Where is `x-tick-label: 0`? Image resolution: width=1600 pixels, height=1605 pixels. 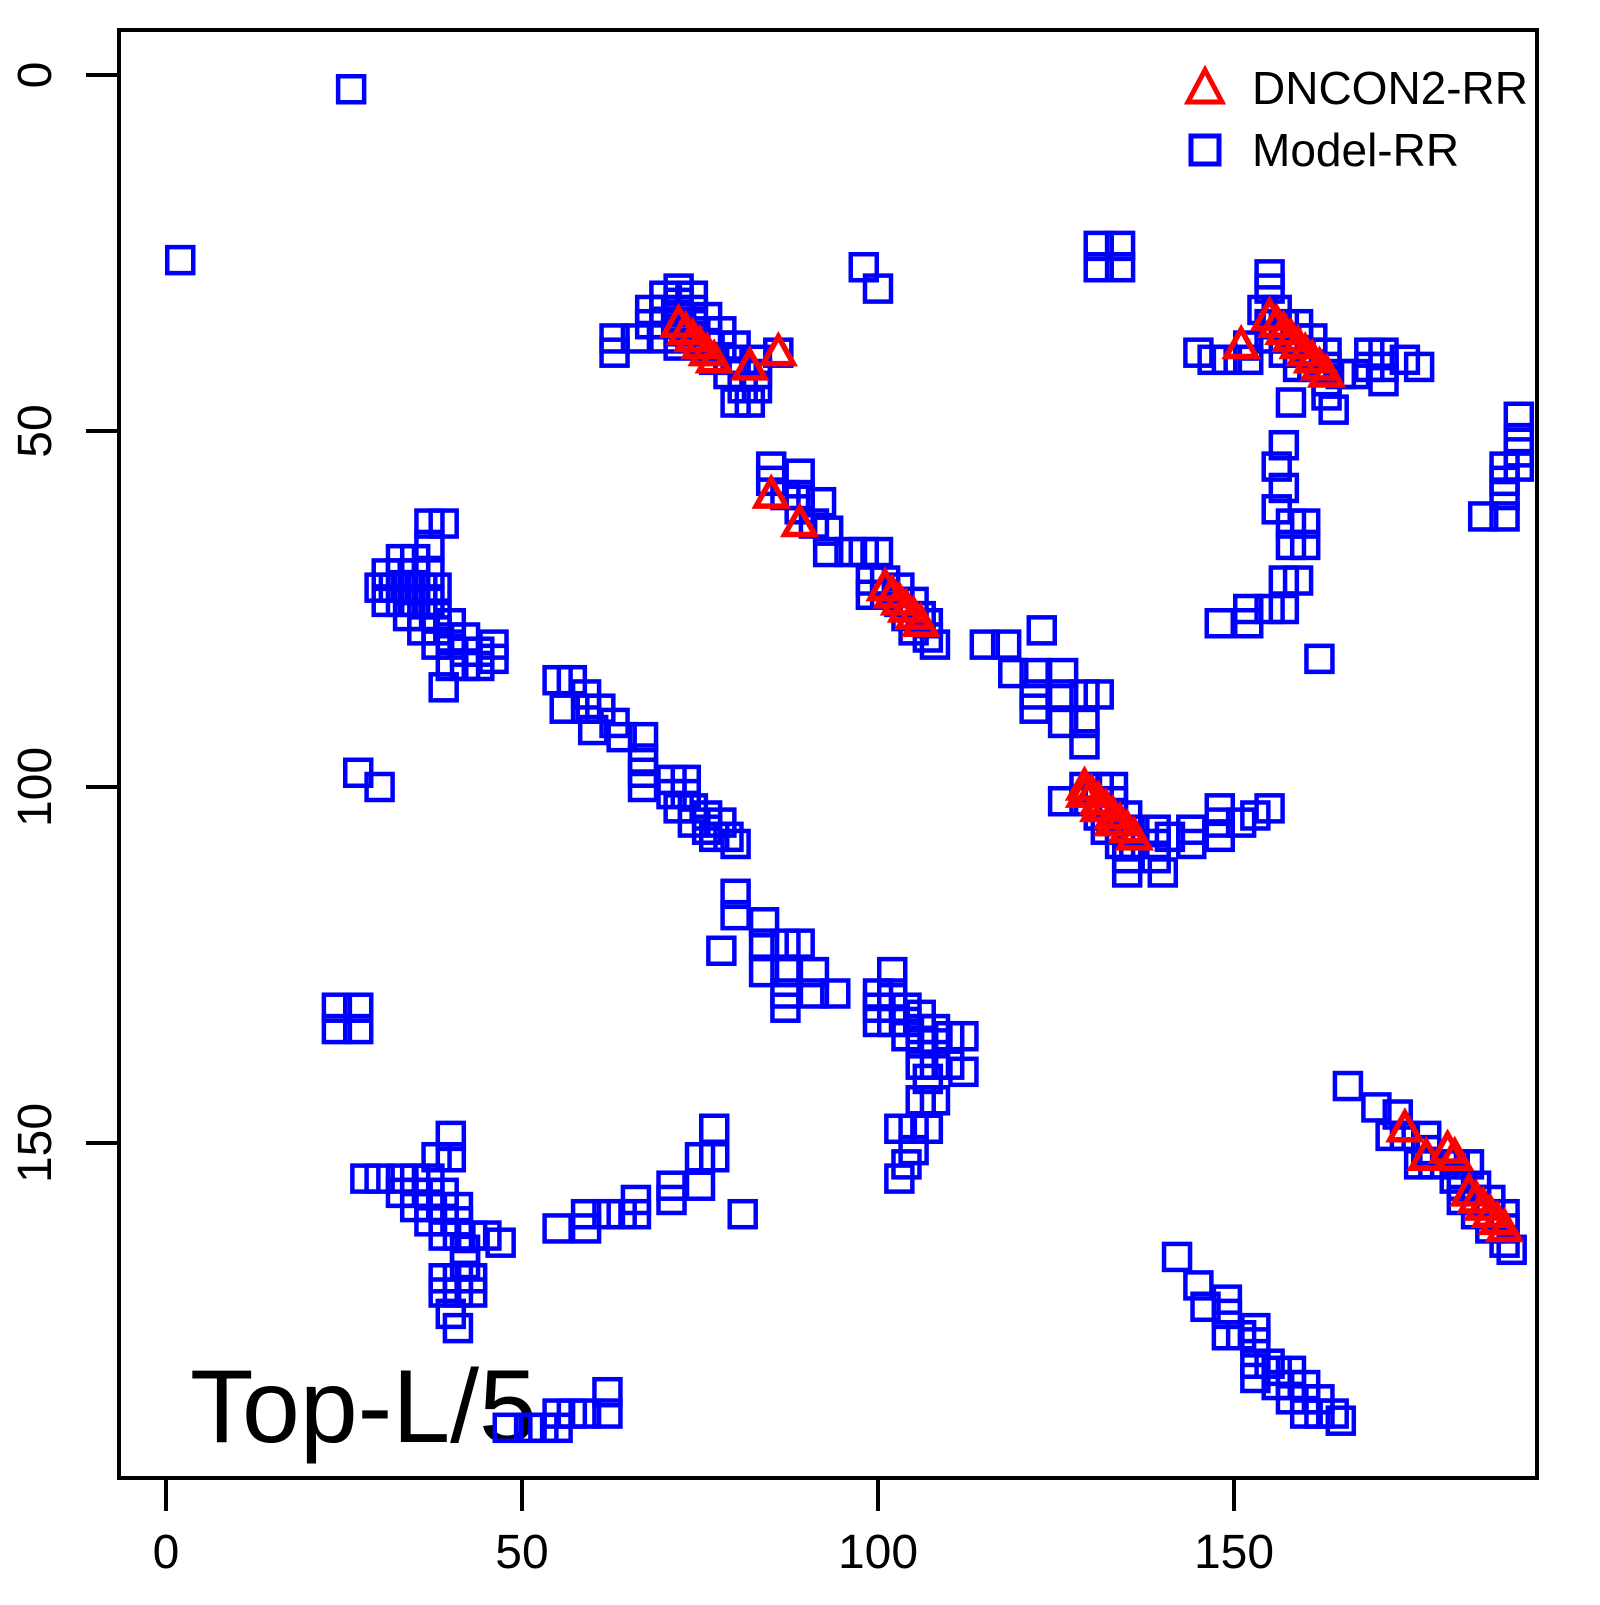
x-tick-label: 0 is located at coordinates (166, 1552).